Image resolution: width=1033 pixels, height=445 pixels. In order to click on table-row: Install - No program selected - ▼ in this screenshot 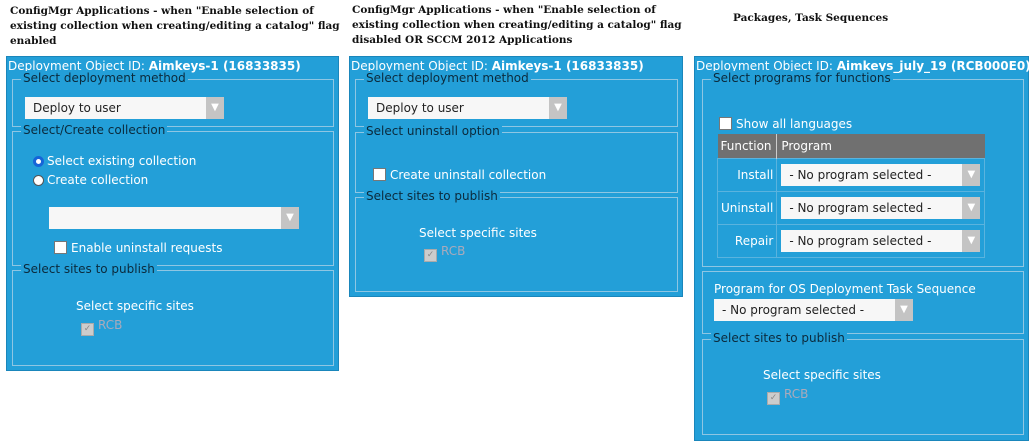, I will do `click(851, 174)`.